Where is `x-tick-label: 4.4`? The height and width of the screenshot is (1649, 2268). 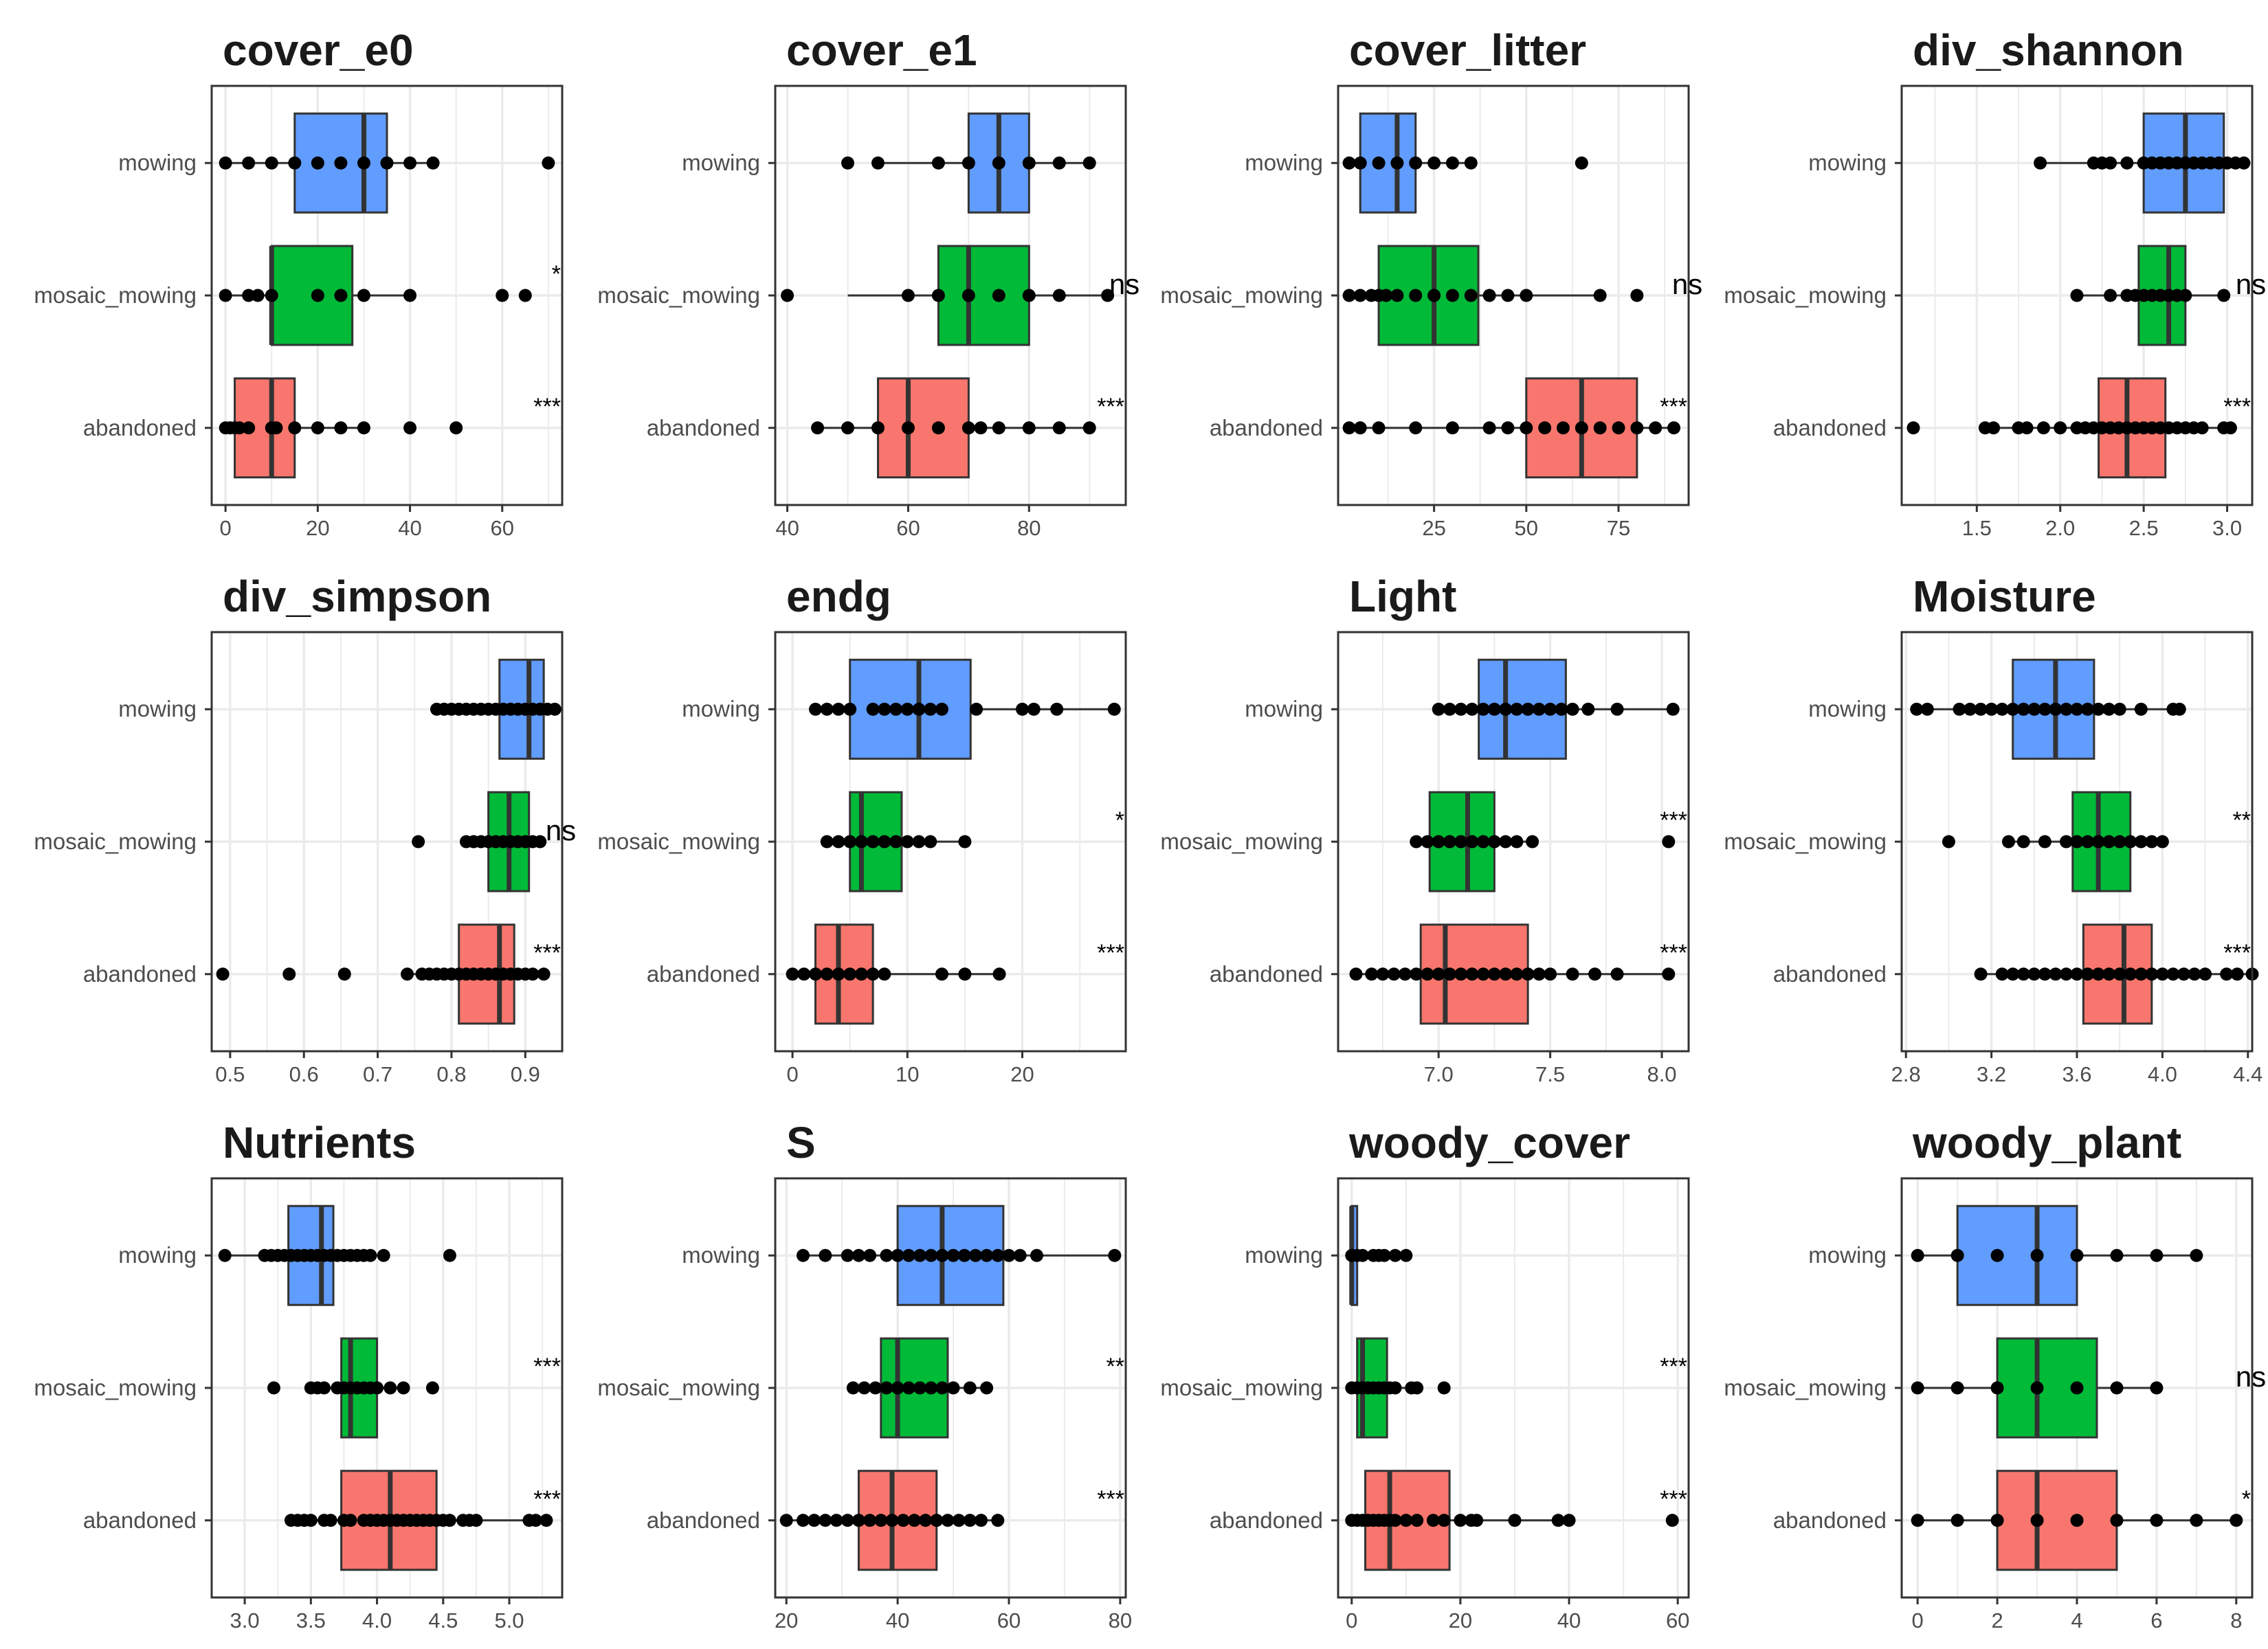
x-tick-label: 4.4 is located at coordinates (2248, 1074).